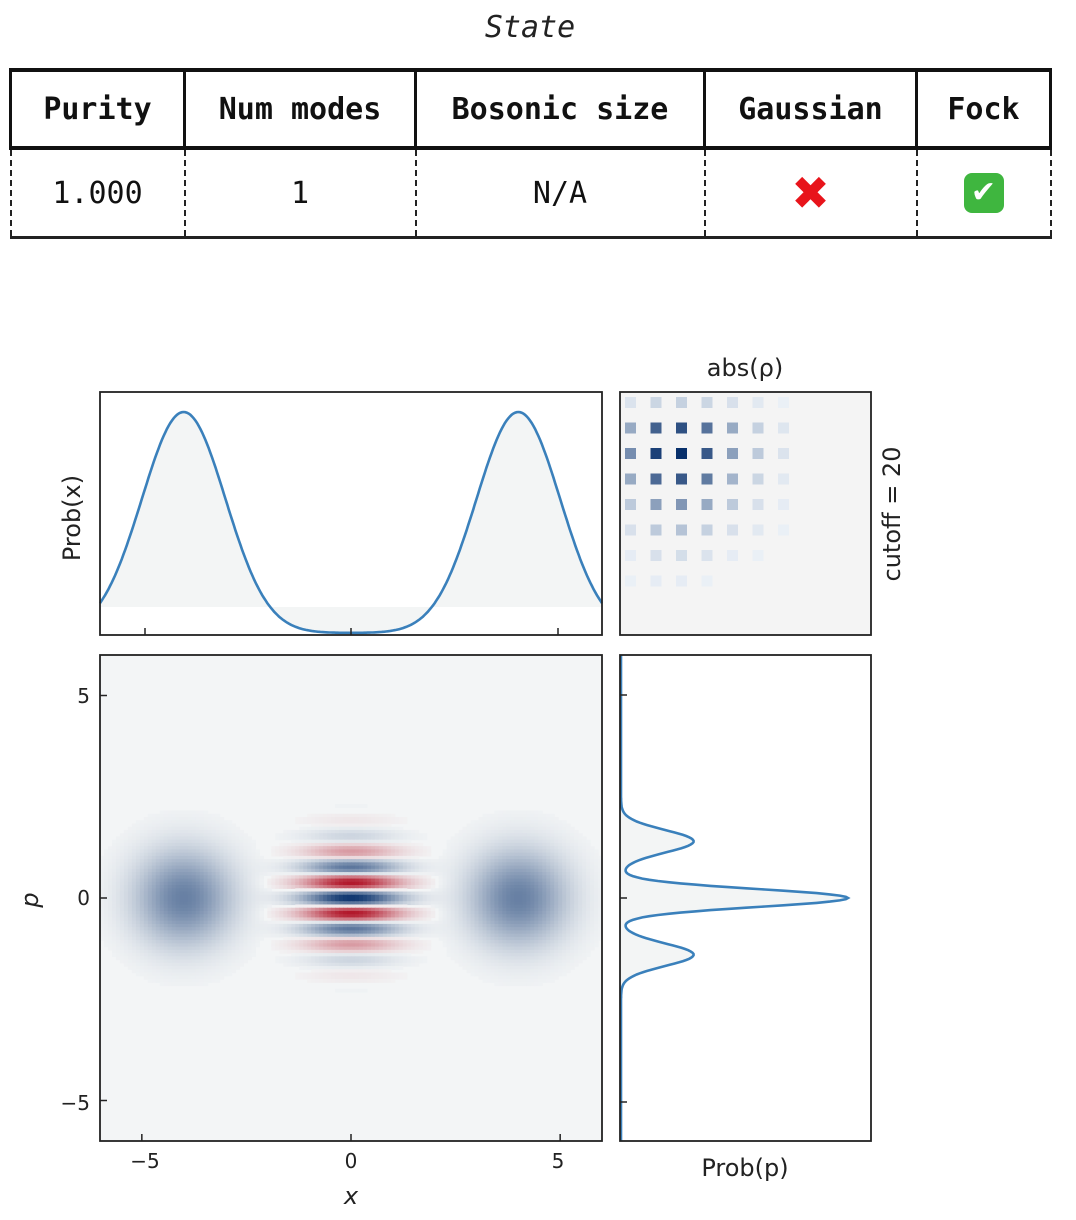  What do you see at coordinates (707, 504) in the screenshot?
I see `density-matrix-cell` at bounding box center [707, 504].